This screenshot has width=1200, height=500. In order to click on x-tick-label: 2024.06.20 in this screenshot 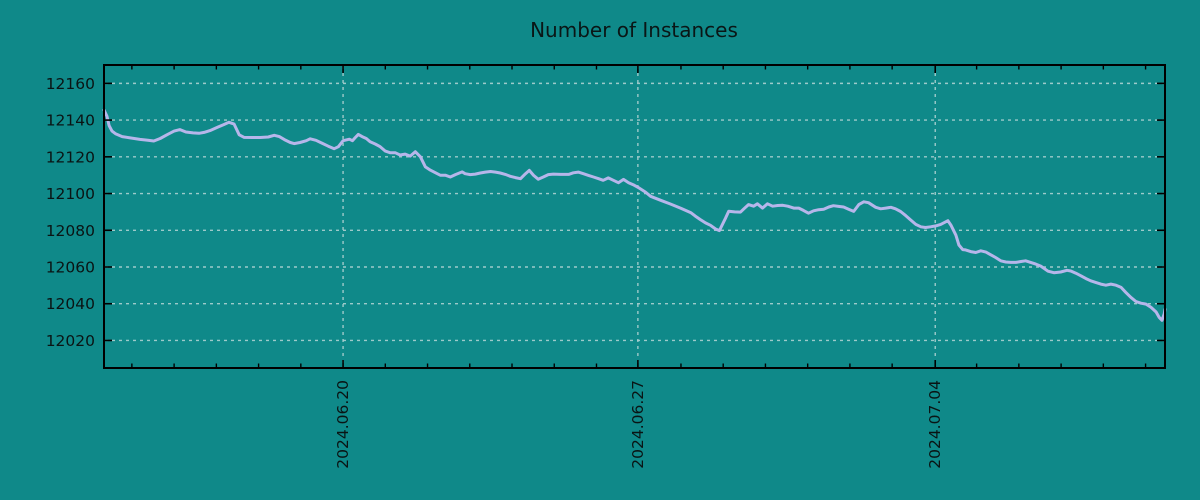, I will do `click(343, 424)`.